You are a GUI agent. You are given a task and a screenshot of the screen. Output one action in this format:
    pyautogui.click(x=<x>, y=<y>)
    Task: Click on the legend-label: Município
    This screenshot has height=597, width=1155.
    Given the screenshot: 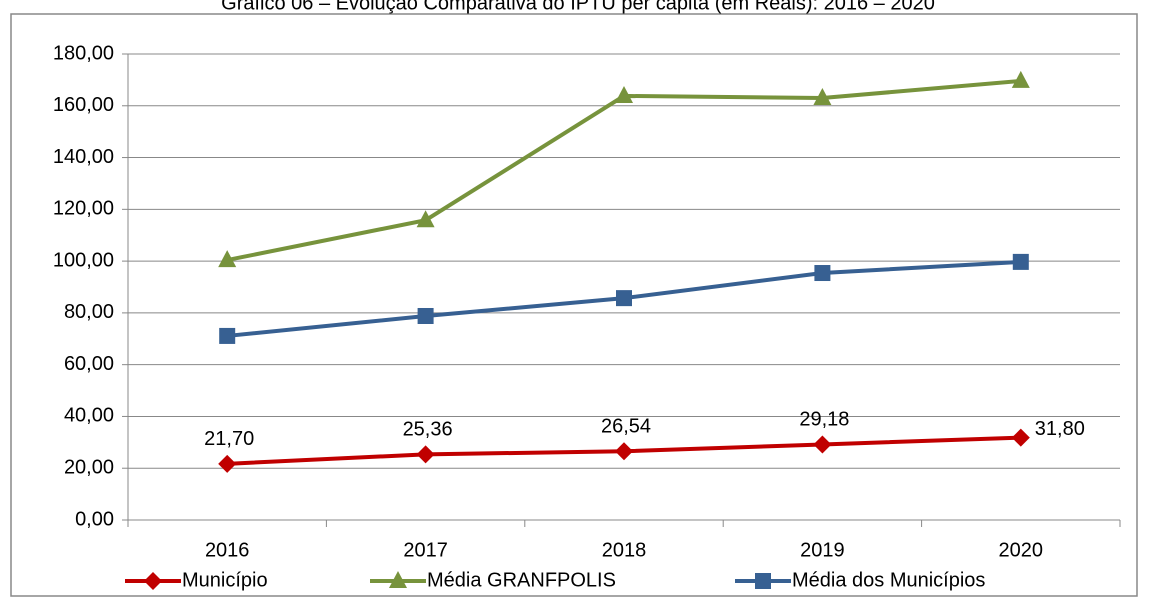 What is the action you would take?
    pyautogui.click(x=225, y=580)
    